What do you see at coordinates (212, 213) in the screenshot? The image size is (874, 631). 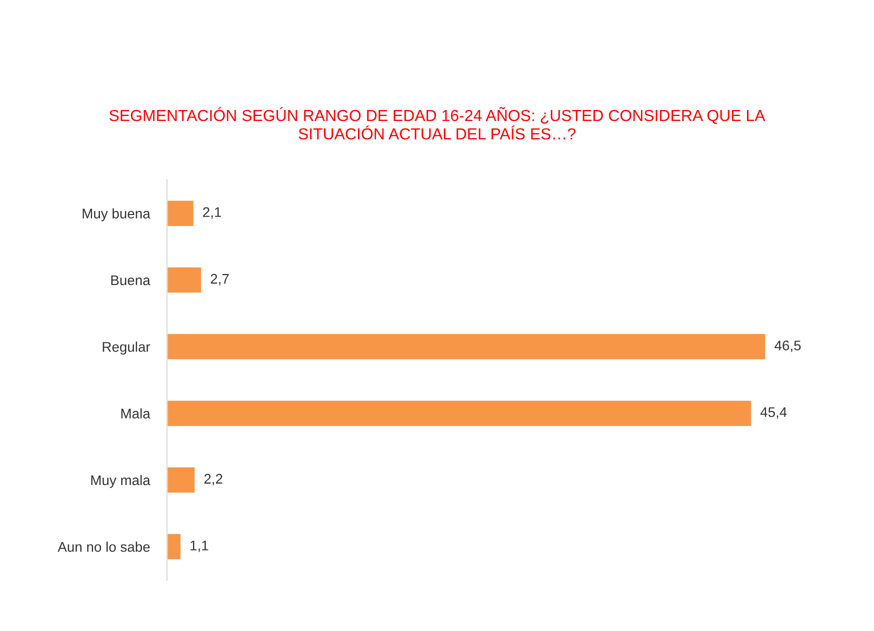 I see `data-label: 2,1` at bounding box center [212, 213].